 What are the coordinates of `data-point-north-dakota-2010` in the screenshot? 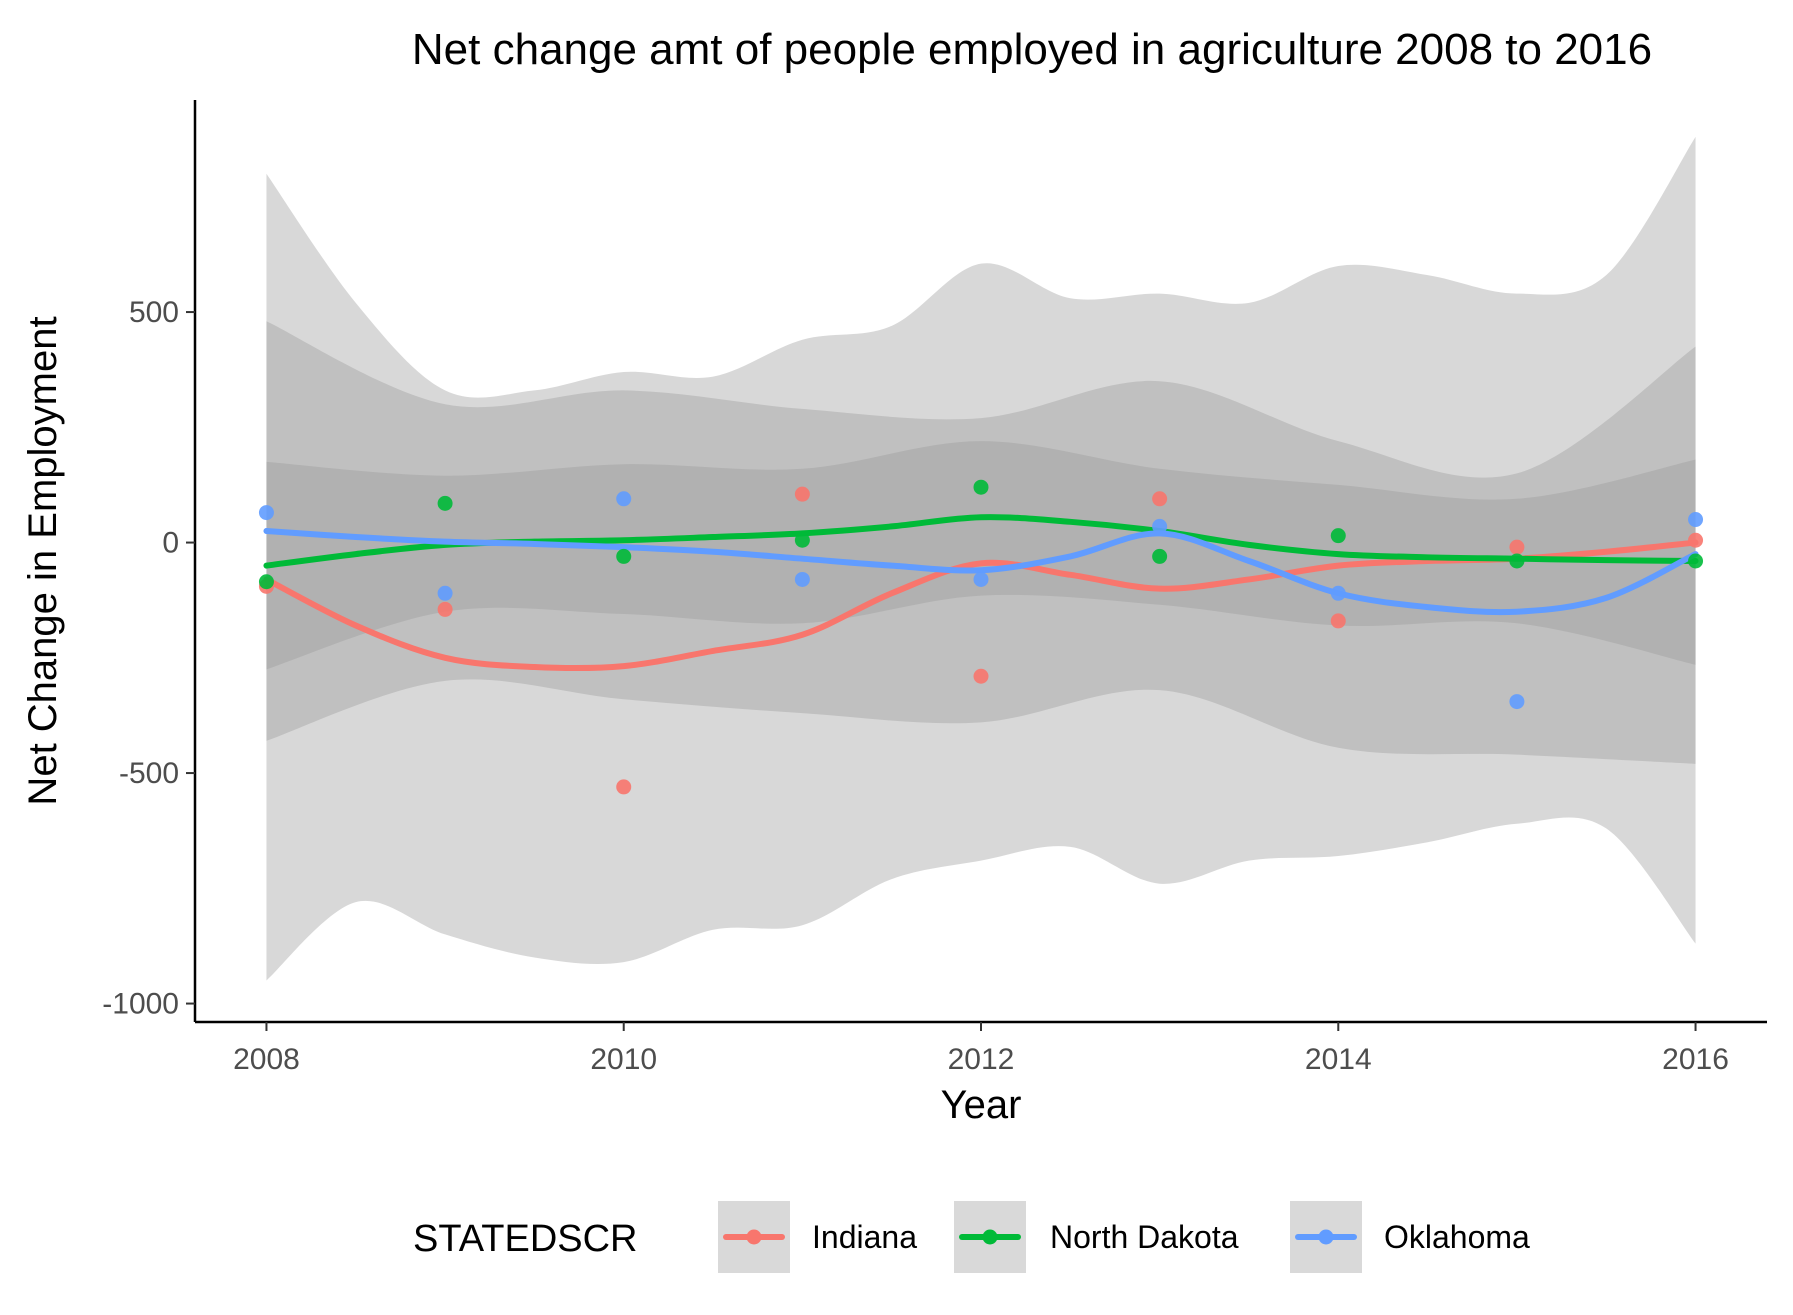 It's located at (624, 556).